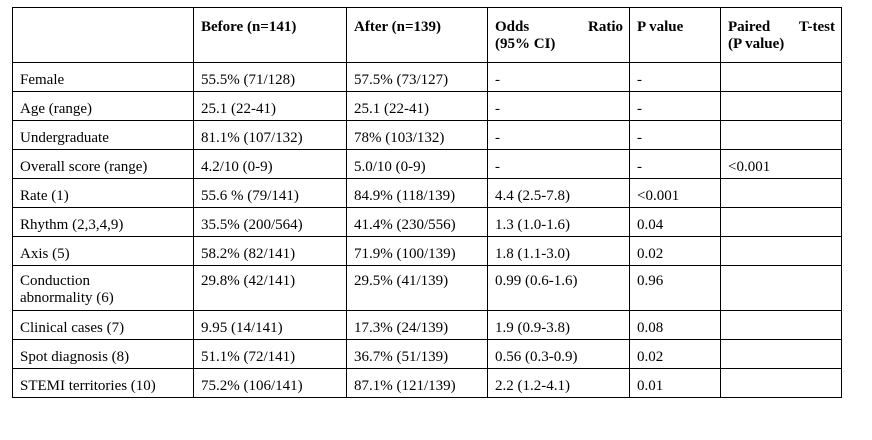 The image size is (872, 440). What do you see at coordinates (417, 251) in the screenshot?
I see `cell-after: 71.9% (100/139)` at bounding box center [417, 251].